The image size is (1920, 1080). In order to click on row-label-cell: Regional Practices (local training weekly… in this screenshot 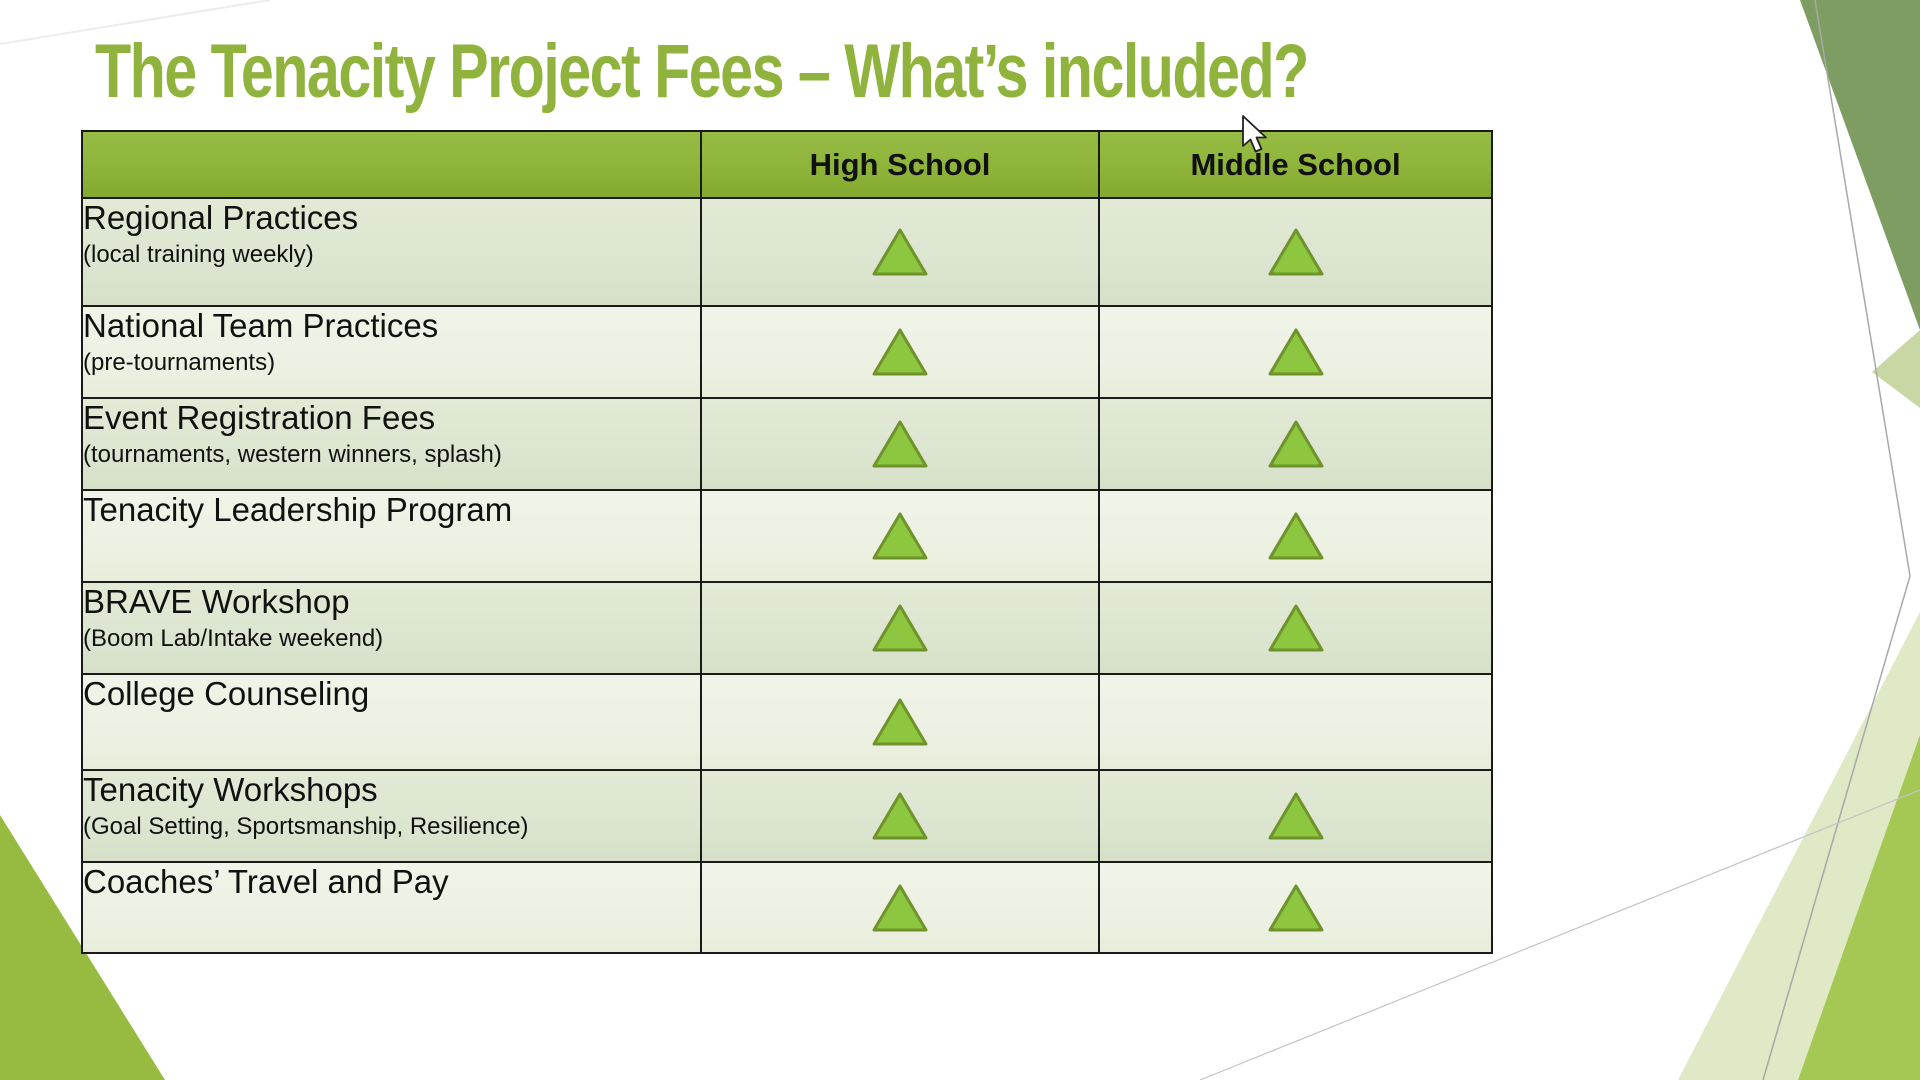, I will do `click(391, 252)`.